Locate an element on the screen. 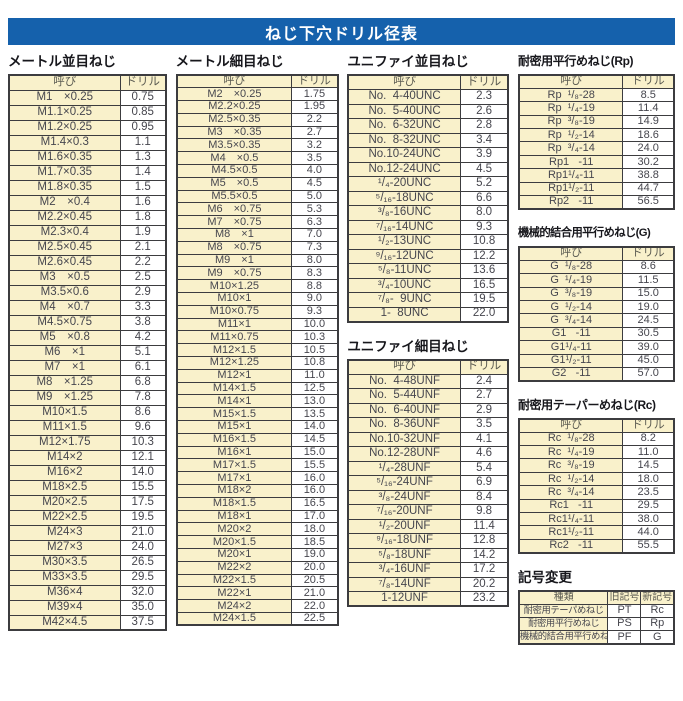 Image resolution: width=683 pixels, height=701 pixels. table-row: M1.6×0.35 1.3 is located at coordinates (87, 157).